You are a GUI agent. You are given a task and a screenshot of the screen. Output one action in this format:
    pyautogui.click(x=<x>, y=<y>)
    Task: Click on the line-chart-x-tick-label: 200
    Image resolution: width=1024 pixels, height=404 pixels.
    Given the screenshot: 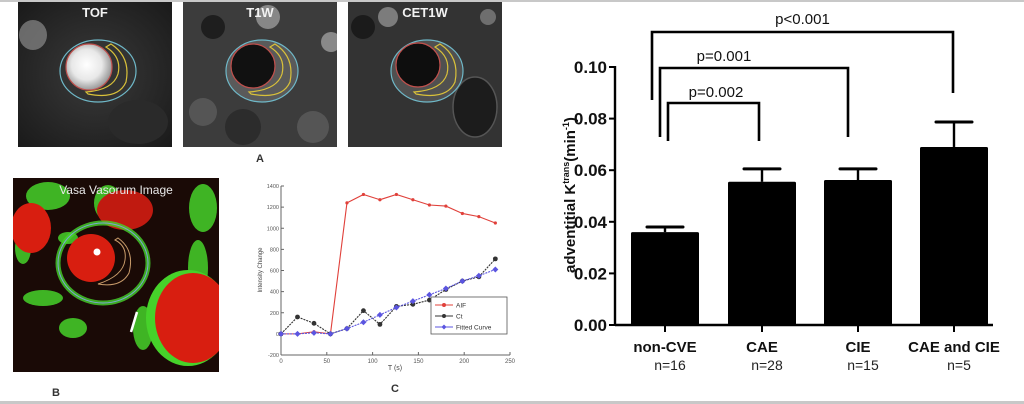 What is the action you would take?
    pyautogui.click(x=464, y=362)
    